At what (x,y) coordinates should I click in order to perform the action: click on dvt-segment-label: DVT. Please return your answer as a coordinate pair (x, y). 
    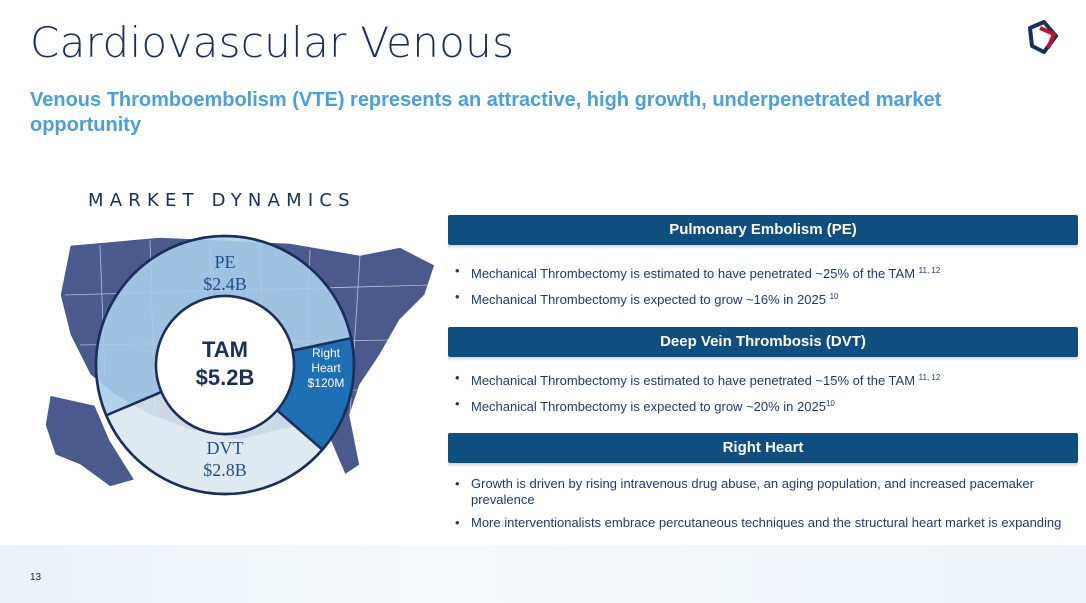
    Looking at the image, I should click on (225, 448).